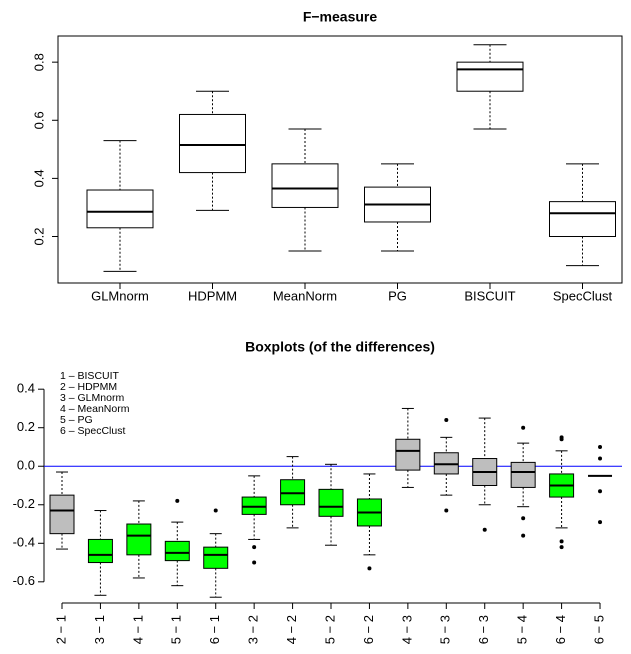  What do you see at coordinates (26, 465) in the screenshot?
I see `y-tick-label: 0.0` at bounding box center [26, 465].